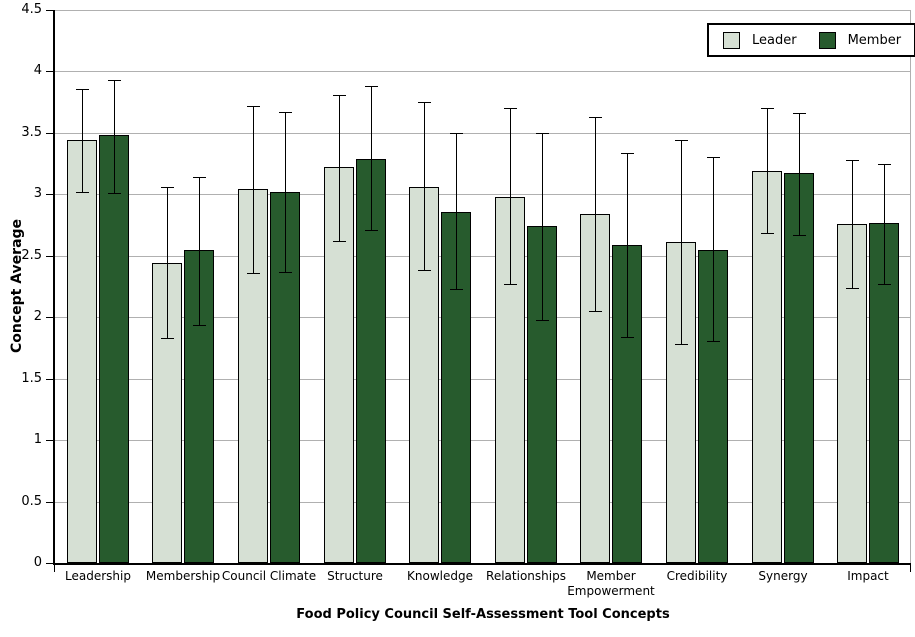  I want to click on y-tick-label: 4.5, so click(31, 9).